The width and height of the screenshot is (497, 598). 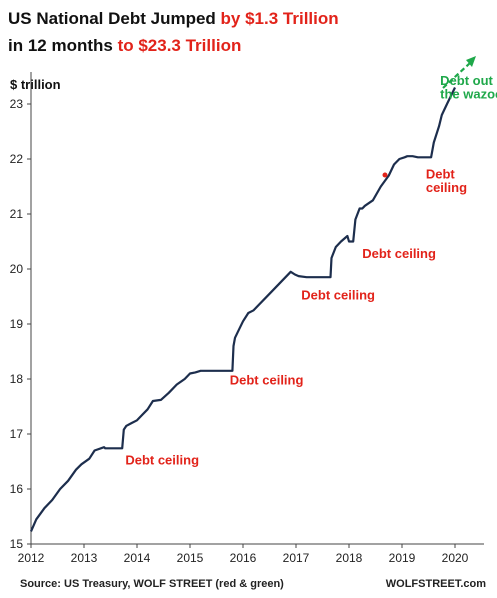 I want to click on title-line-2-black: in 12 months, so click(x=63, y=45).